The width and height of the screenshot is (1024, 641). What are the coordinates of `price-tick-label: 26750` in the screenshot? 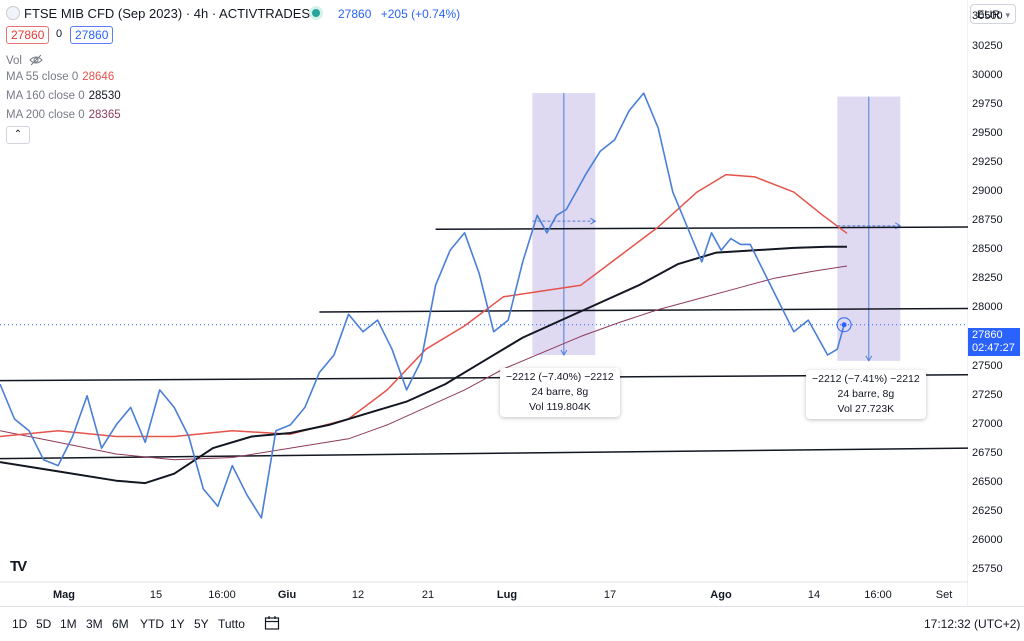 It's located at (987, 452).